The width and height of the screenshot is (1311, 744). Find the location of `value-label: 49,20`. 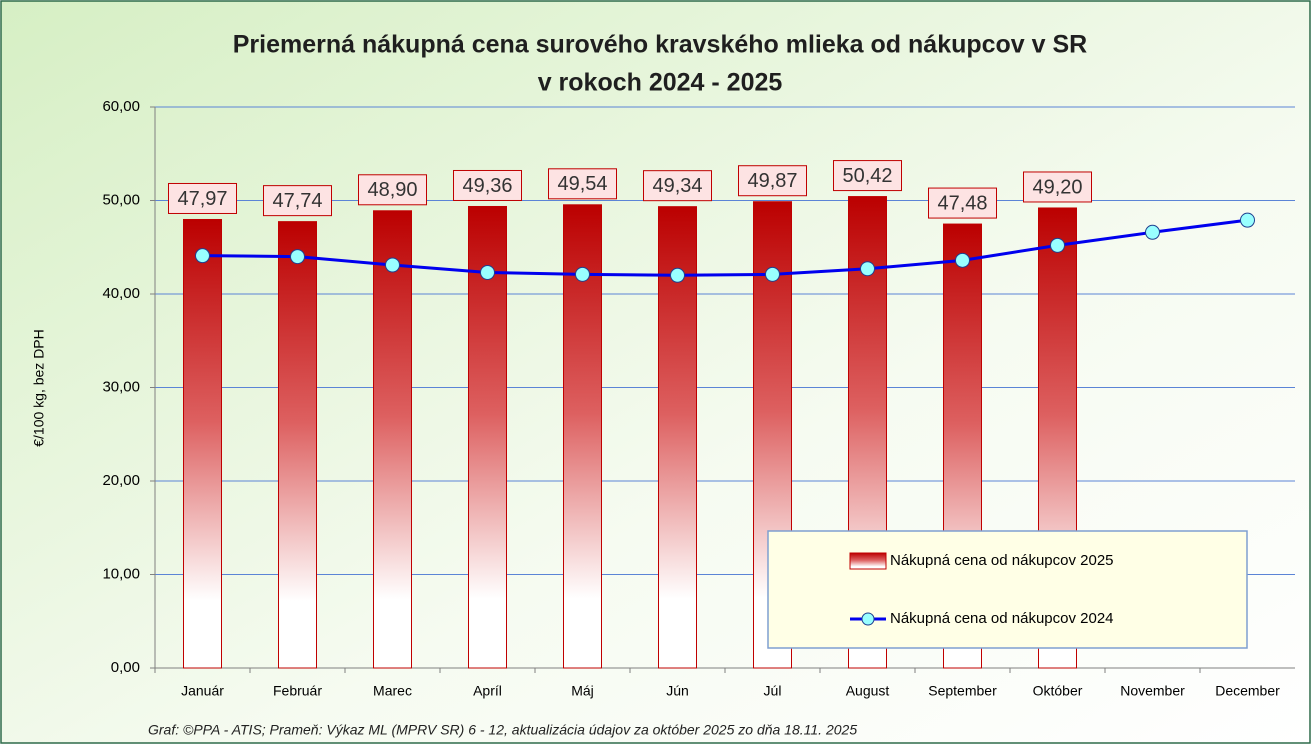

value-label: 49,20 is located at coordinates (1057, 187).